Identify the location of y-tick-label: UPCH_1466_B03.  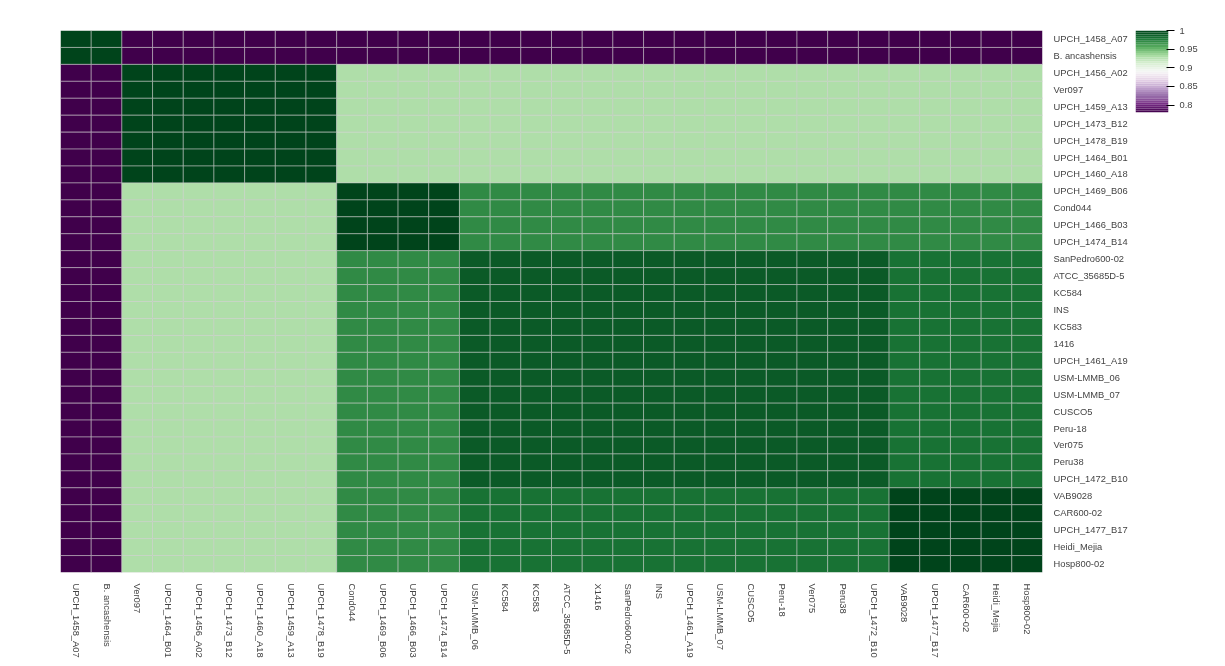
(1090, 225).